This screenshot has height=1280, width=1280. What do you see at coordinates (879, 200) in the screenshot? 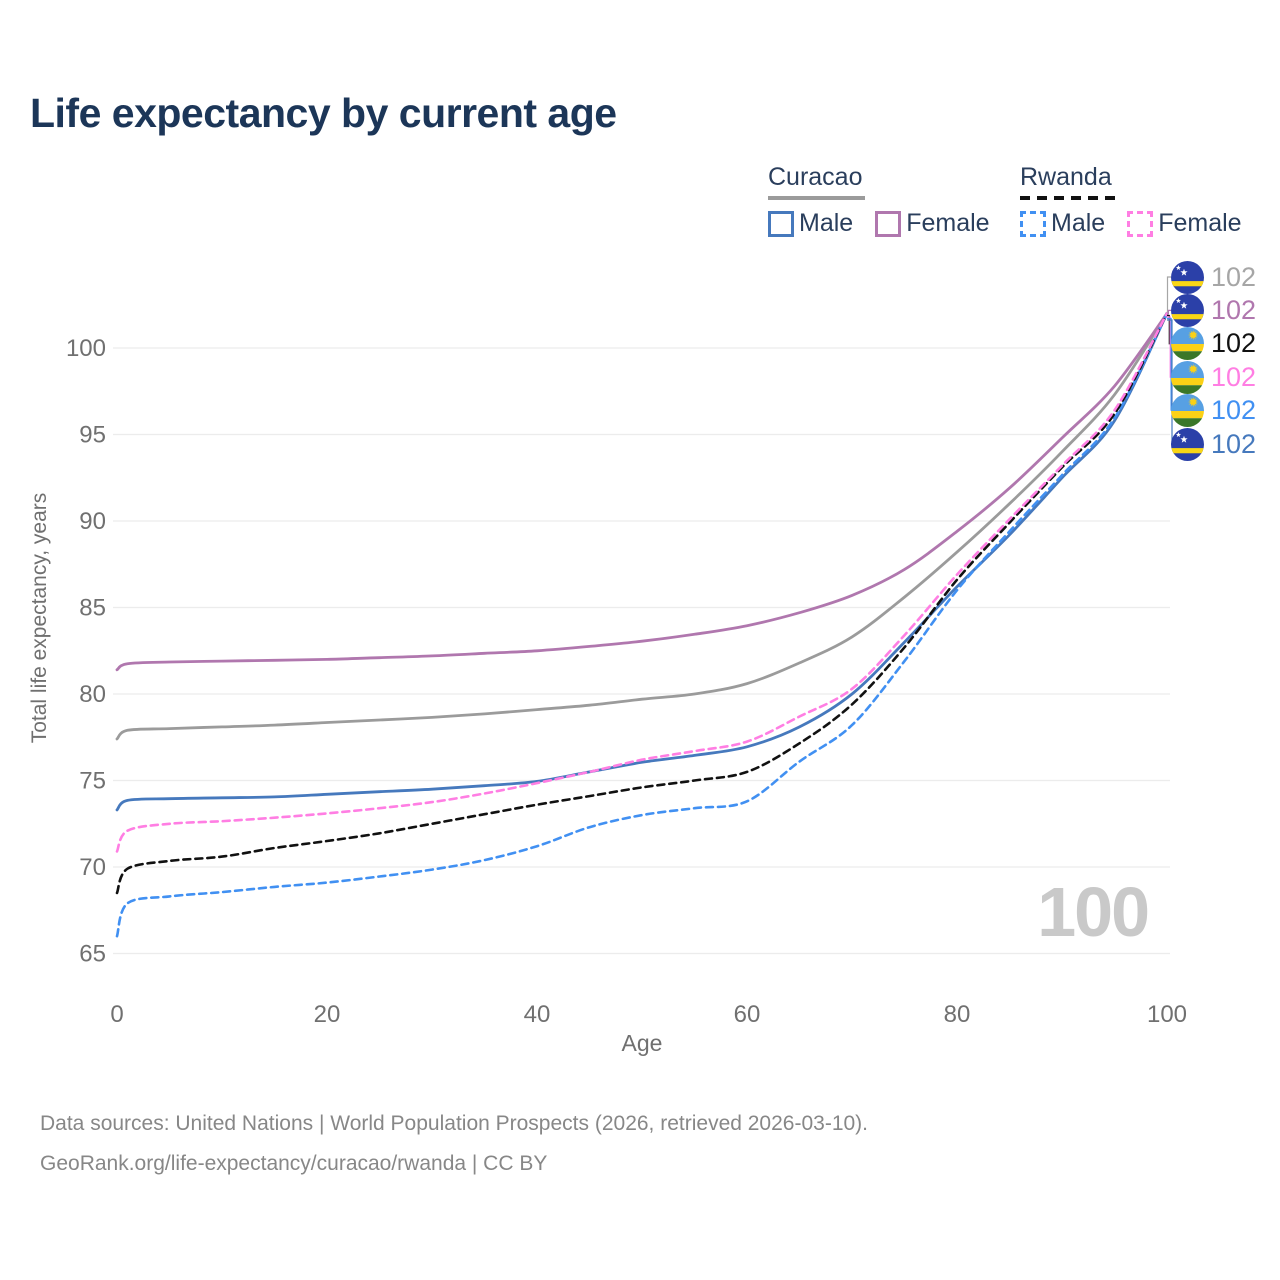
I see `legend-group-curacao: Curacao Male Female` at bounding box center [879, 200].